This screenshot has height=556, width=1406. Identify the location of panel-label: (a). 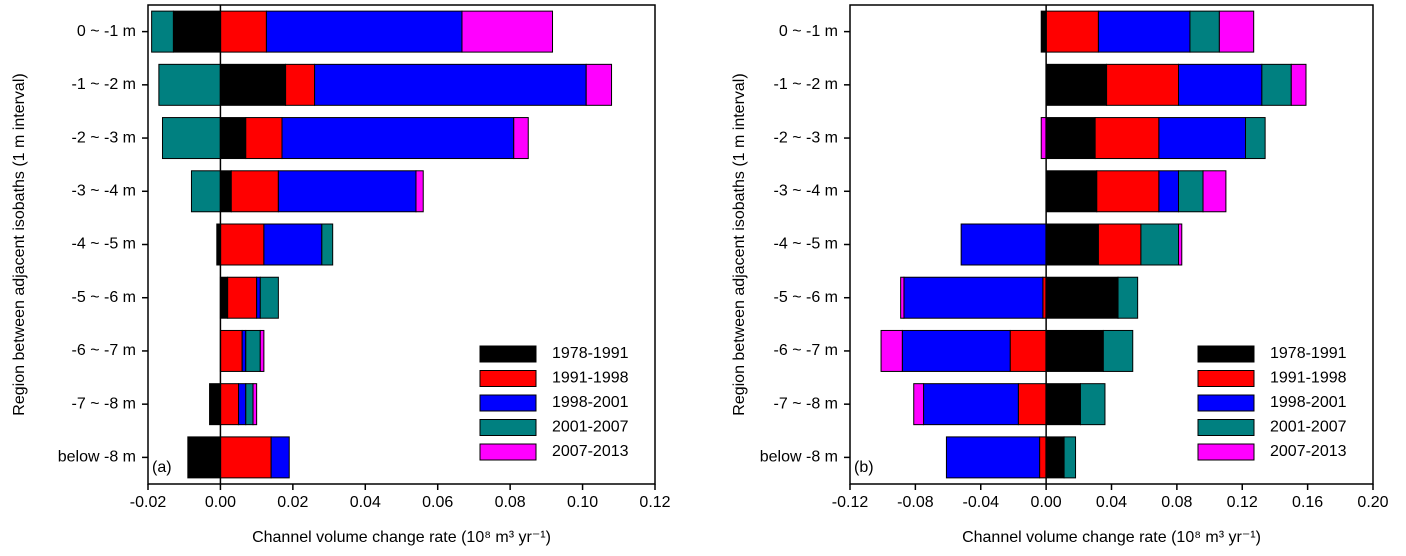
(162, 467).